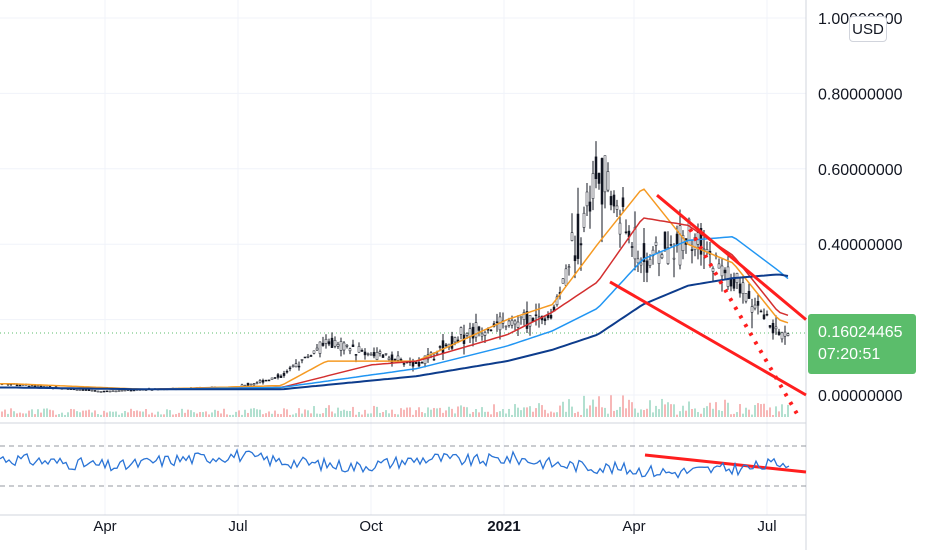 The height and width of the screenshot is (550, 932). What do you see at coordinates (862, 344) in the screenshot?
I see `last-price-label: 0.16024465 07:20:51` at bounding box center [862, 344].